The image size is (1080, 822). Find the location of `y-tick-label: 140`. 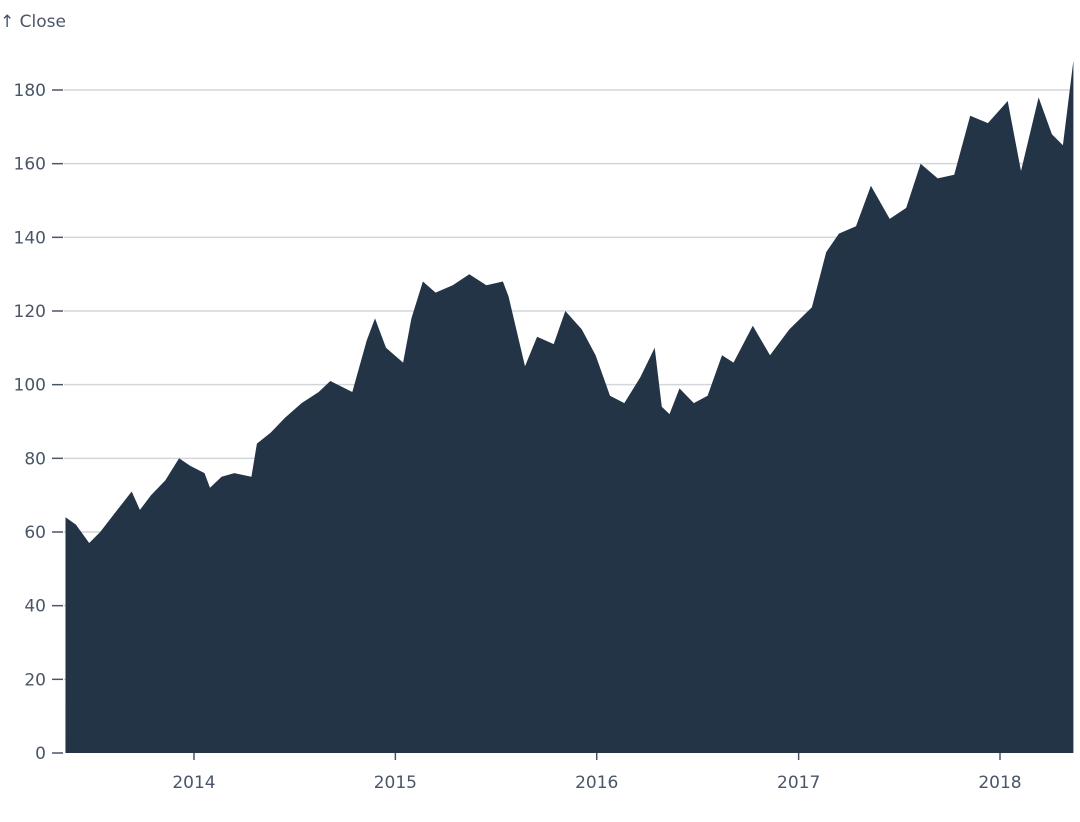

y-tick-label: 140 is located at coordinates (30, 238).